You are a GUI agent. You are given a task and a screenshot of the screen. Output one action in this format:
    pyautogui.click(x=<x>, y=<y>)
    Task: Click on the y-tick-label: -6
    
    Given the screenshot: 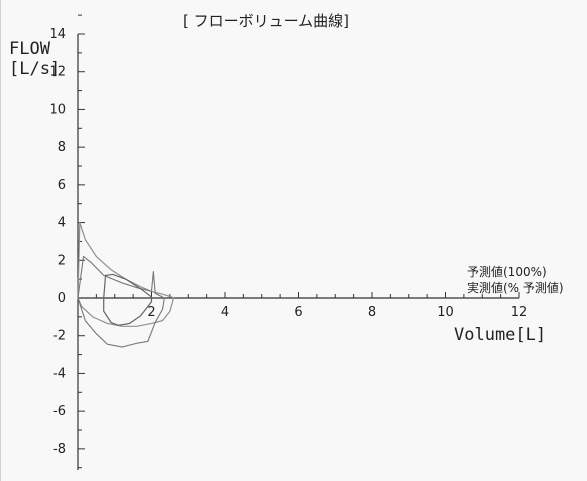 What is the action you would take?
    pyautogui.click(x=59, y=411)
    